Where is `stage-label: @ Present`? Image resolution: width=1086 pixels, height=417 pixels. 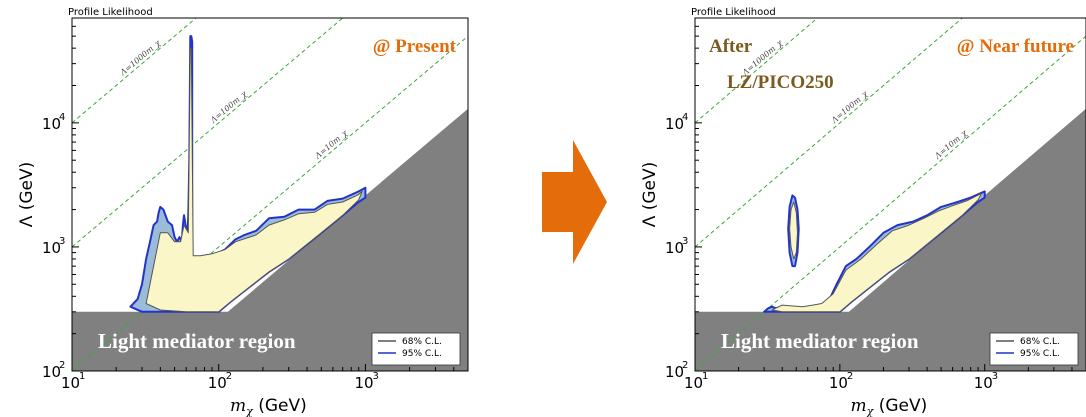
stage-label: @ Present is located at coordinates (415, 46).